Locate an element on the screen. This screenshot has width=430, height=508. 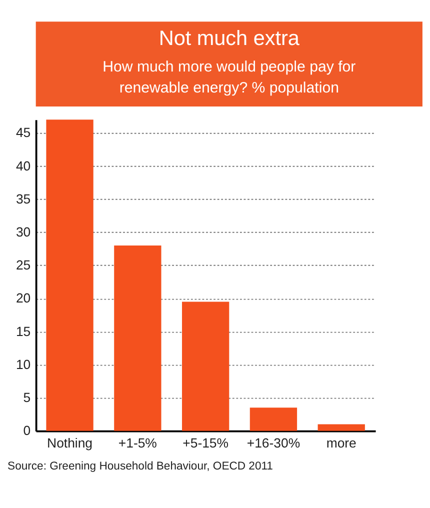
x-tick-label: more is located at coordinates (341, 442).